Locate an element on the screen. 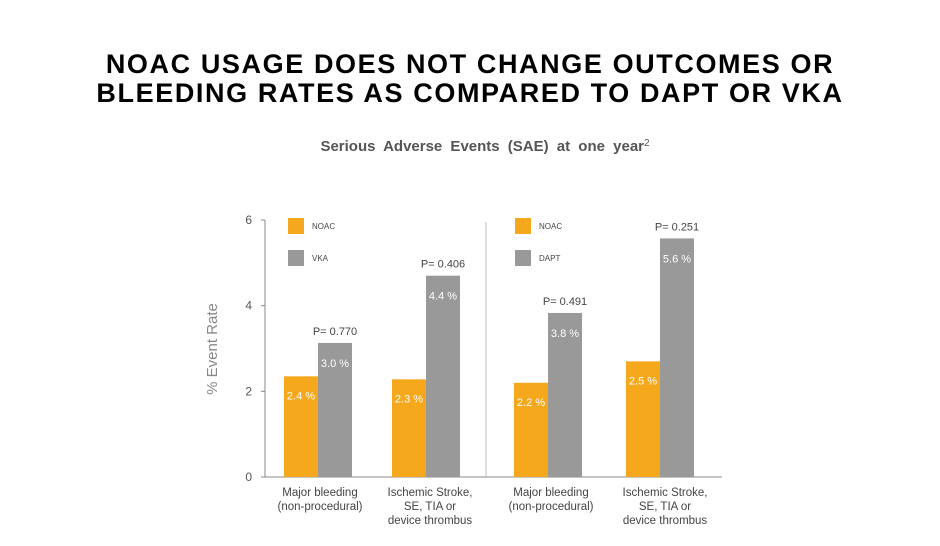  p-value-label: P= 0.770 is located at coordinates (335, 332).